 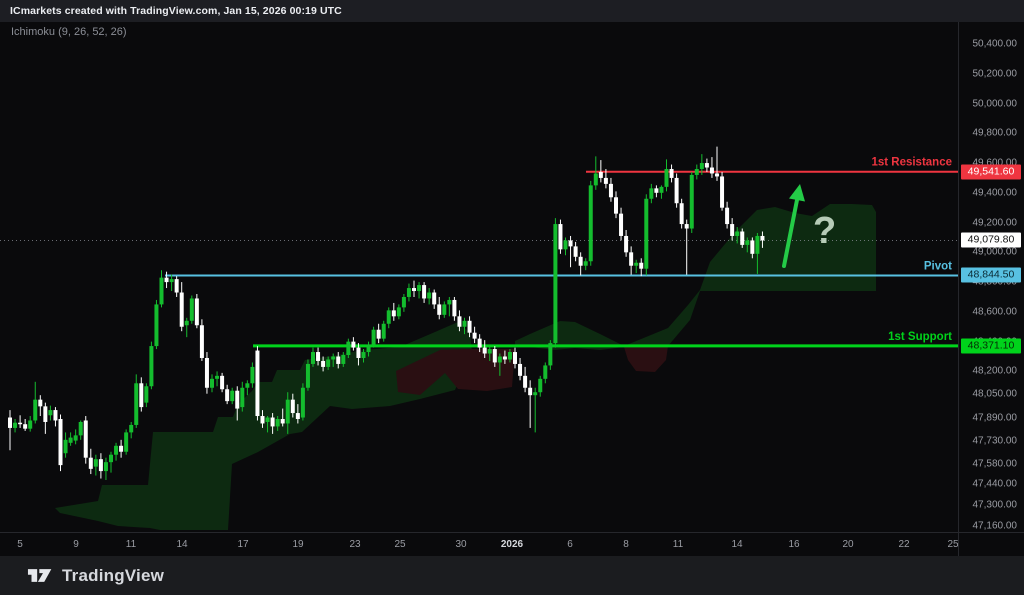 What do you see at coordinates (995, 526) in the screenshot?
I see `price-tick: 47,160.00` at bounding box center [995, 526].